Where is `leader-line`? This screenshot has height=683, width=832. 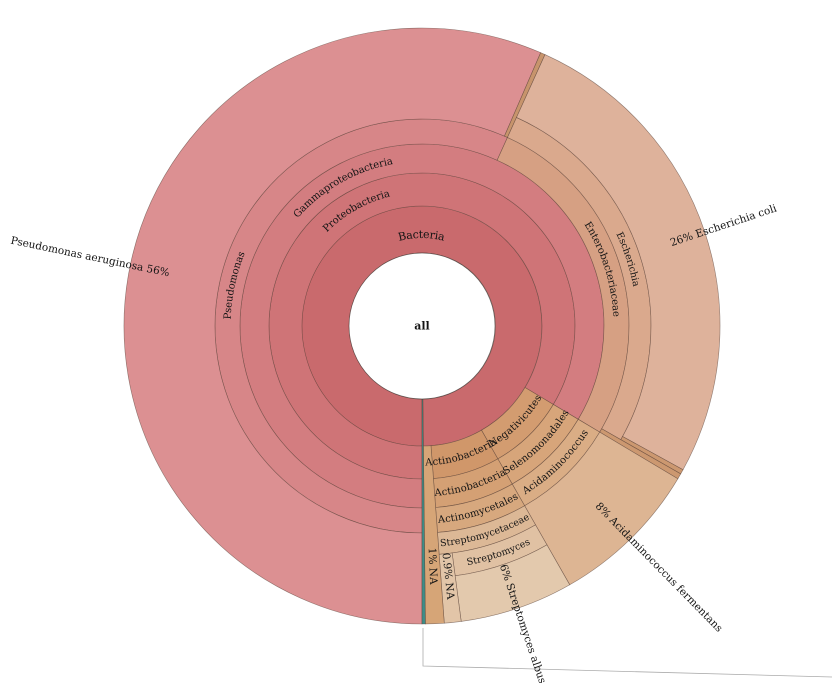
leader-line is located at coordinates (627, 653).